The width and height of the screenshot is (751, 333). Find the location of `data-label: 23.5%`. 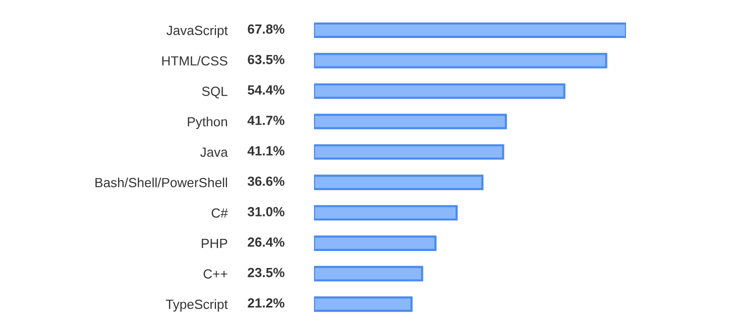

data-label: 23.5% is located at coordinates (266, 273).